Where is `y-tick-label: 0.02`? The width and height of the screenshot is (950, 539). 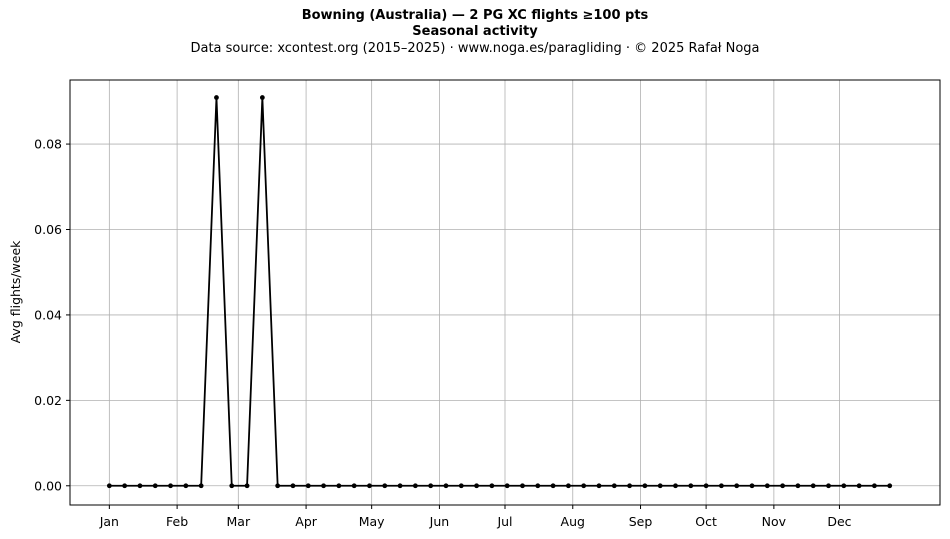 y-tick-label: 0.02 is located at coordinates (48, 400).